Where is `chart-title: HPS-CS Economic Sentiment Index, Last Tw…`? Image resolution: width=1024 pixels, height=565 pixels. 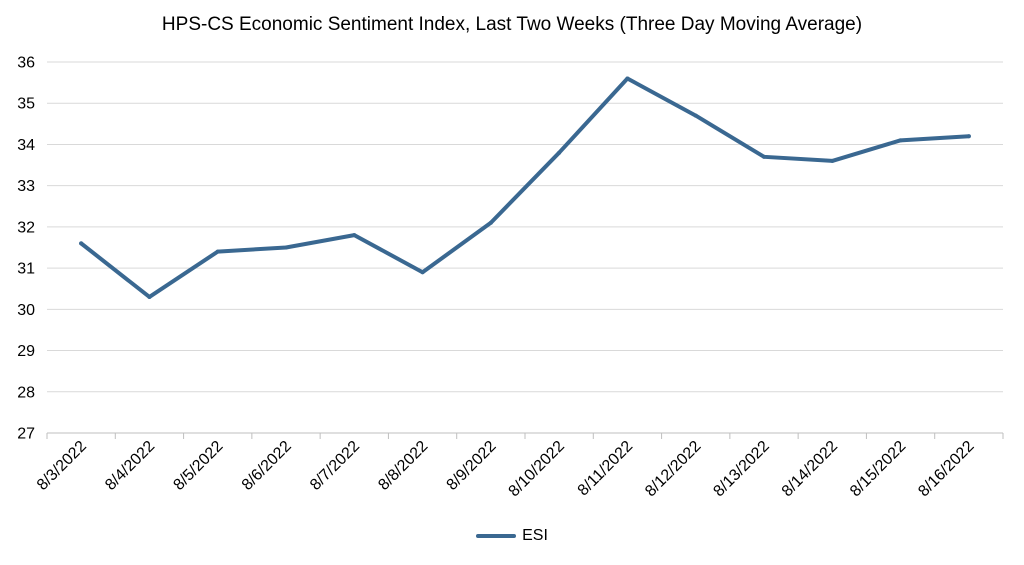 chart-title: HPS-CS Economic Sentiment Index, Last Tw… is located at coordinates (512, 24).